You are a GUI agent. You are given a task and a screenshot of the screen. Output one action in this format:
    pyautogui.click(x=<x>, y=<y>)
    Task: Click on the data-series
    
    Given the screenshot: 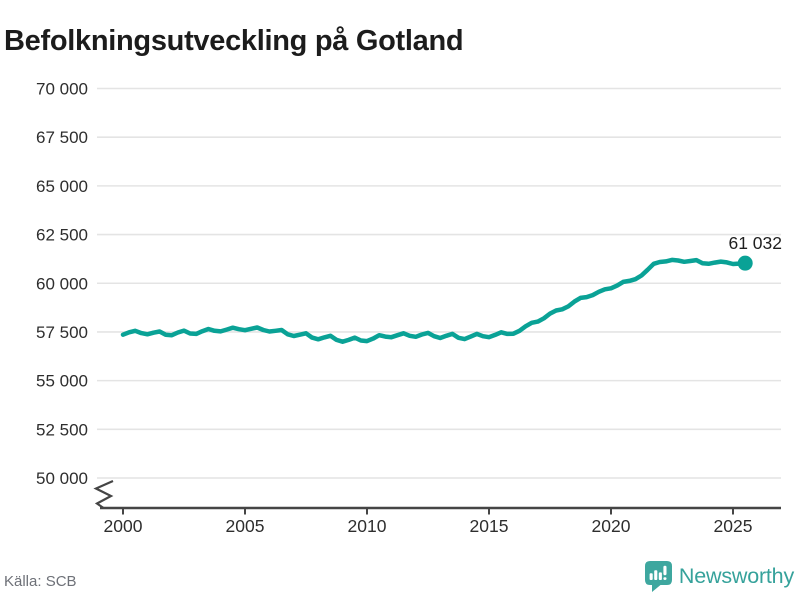 What is the action you would take?
    pyautogui.click(x=436, y=299)
    